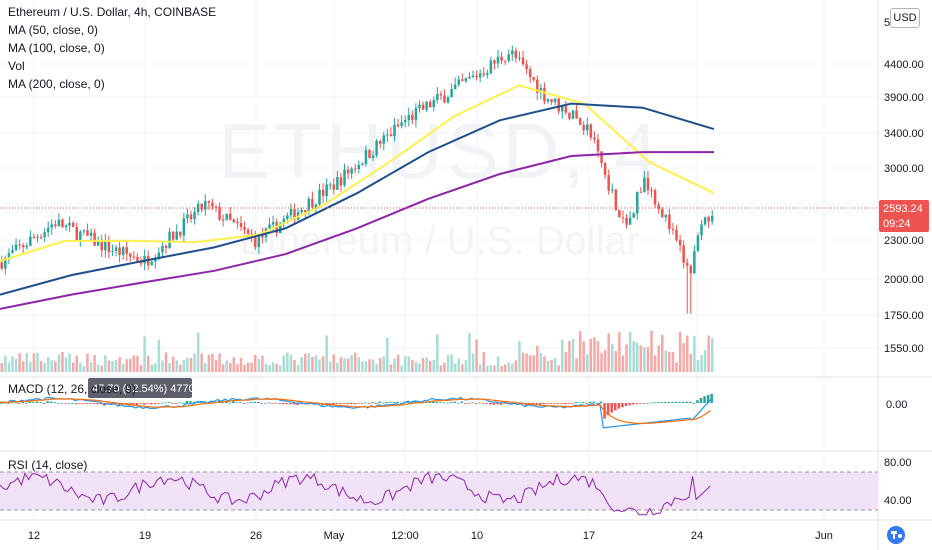  What do you see at coordinates (357, 351) in the screenshot?
I see `volume-bars` at bounding box center [357, 351].